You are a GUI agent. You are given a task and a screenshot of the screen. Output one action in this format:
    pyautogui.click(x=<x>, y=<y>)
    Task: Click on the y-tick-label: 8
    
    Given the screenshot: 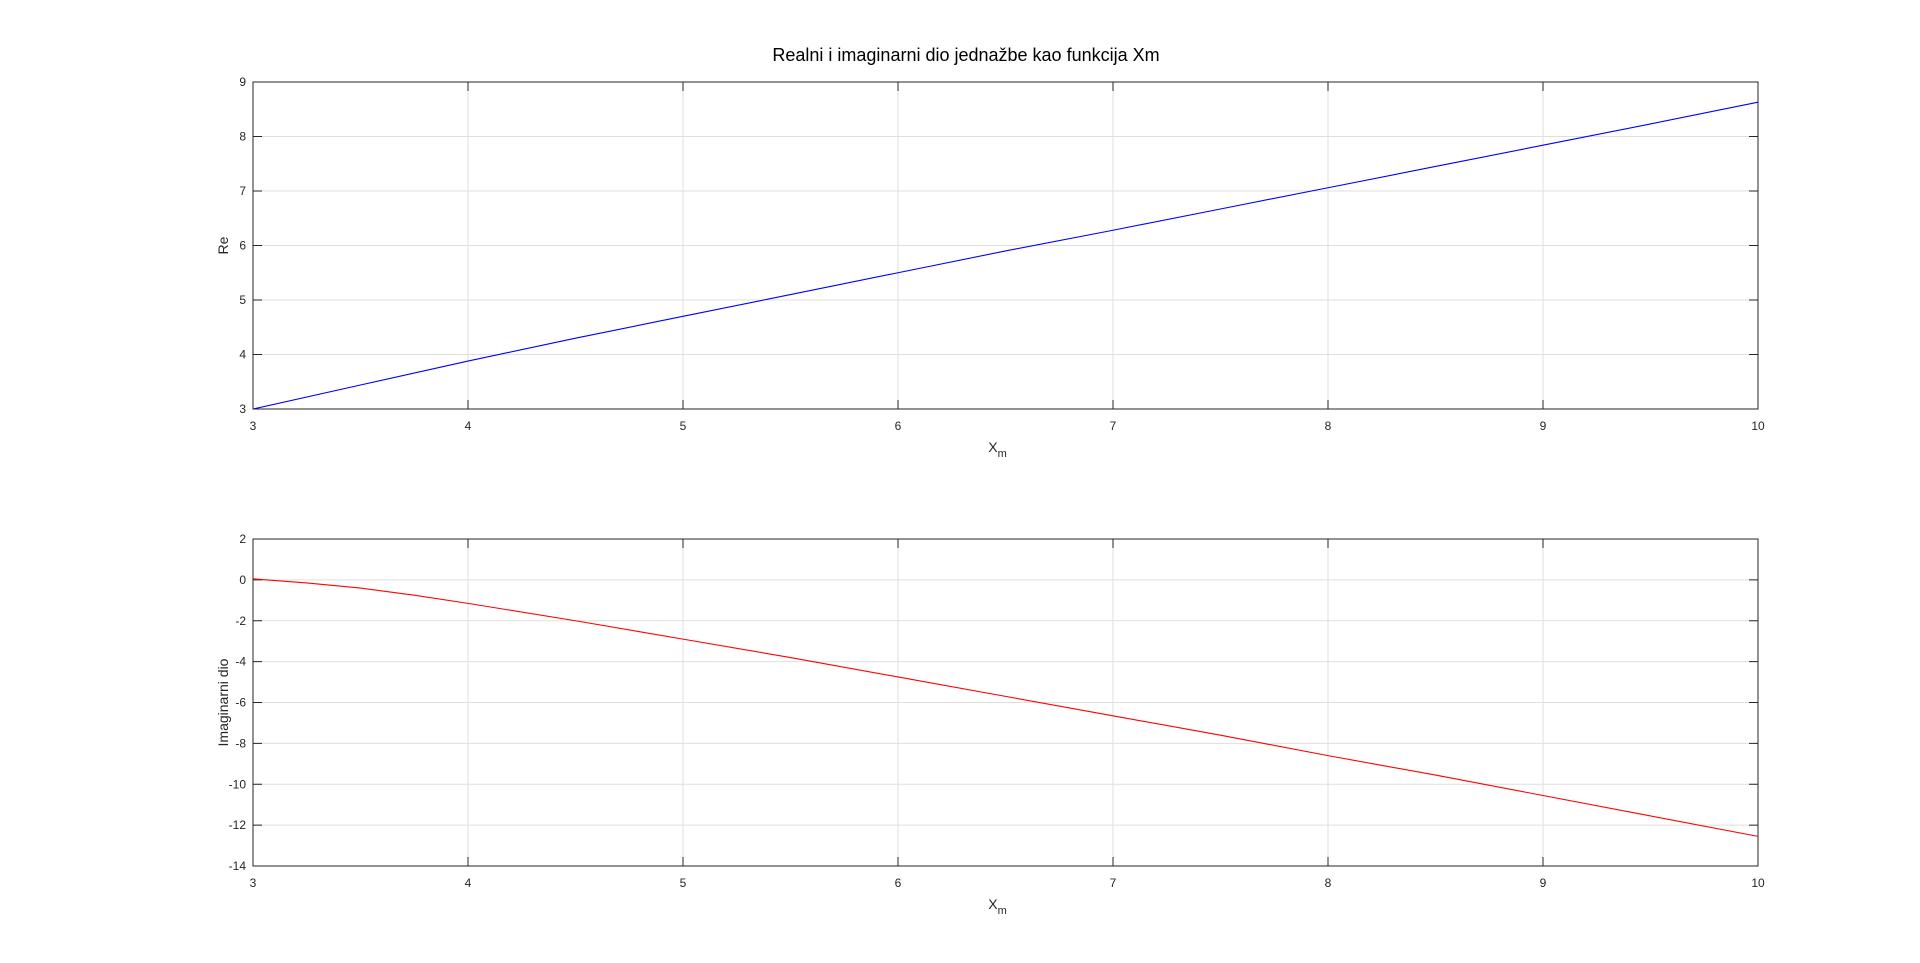 What is the action you would take?
    pyautogui.click(x=242, y=137)
    